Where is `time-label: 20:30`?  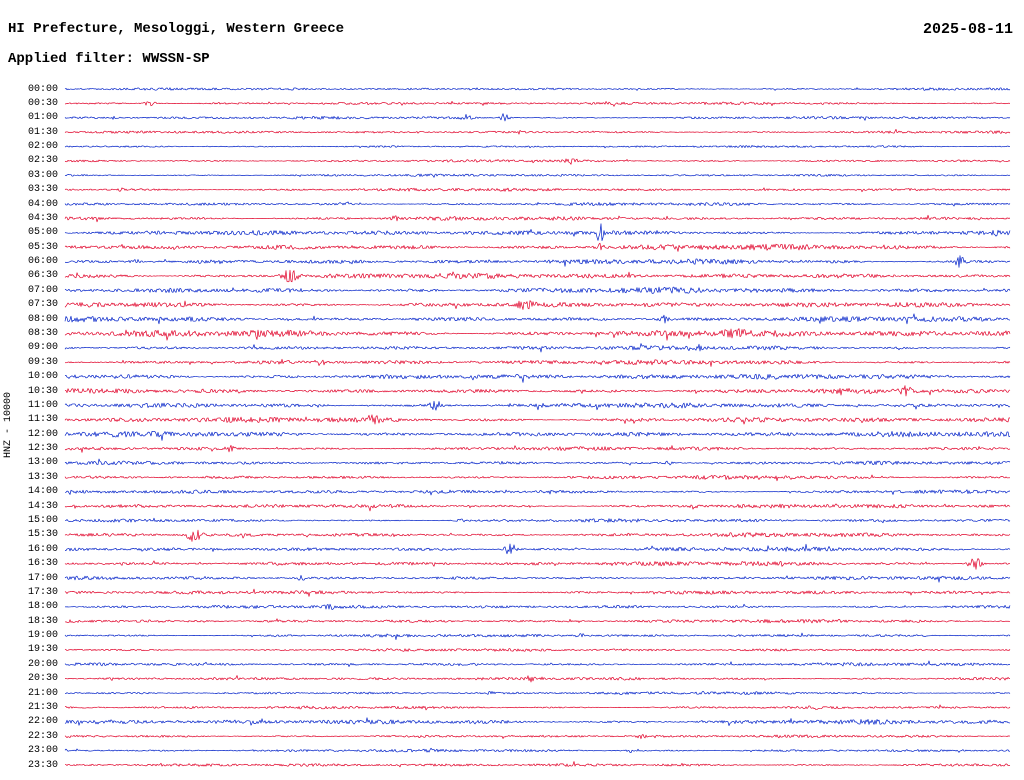 time-label: 20:30 is located at coordinates (42, 679).